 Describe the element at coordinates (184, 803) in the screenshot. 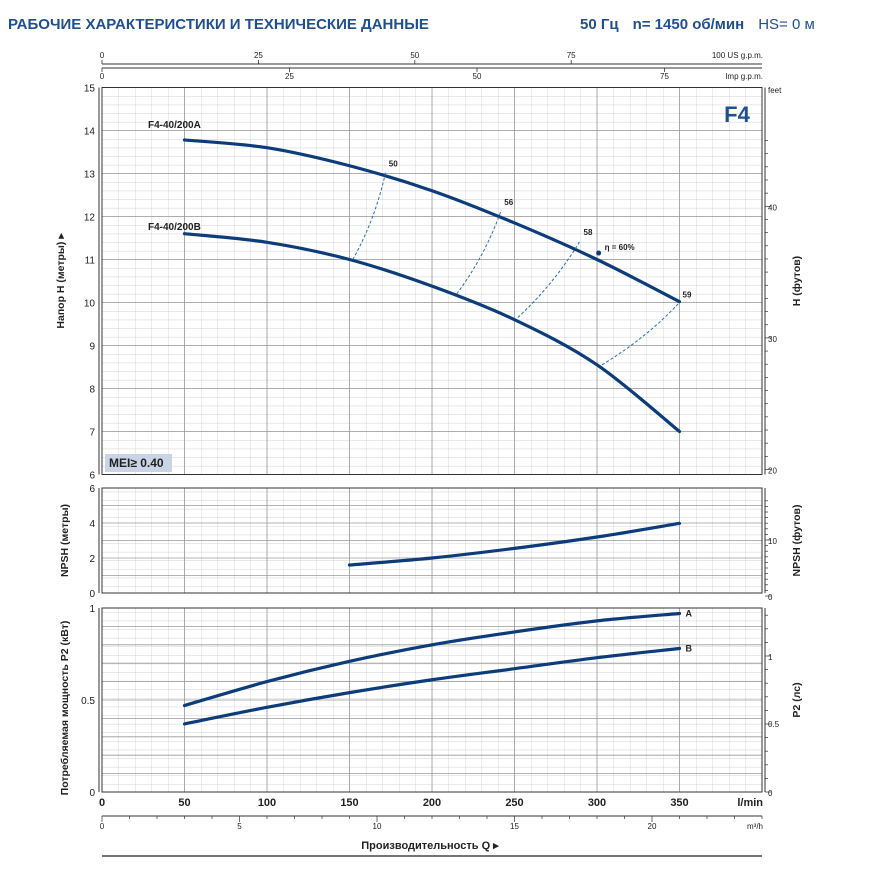

I see `x-tick-label: 50` at that location.